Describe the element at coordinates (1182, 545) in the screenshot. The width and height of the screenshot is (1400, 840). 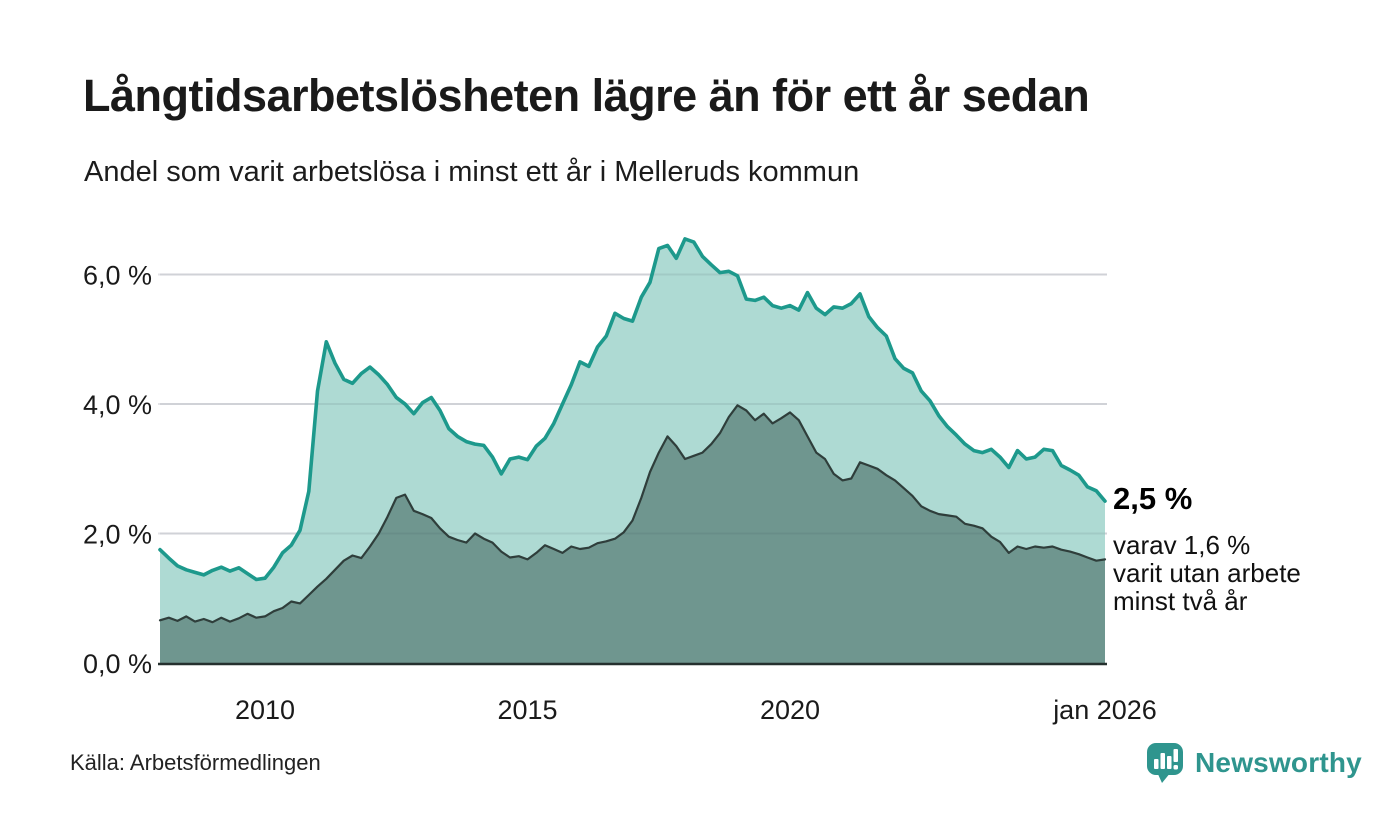
I see `latest-breakdown-line-1: varav 1,6 %` at that location.